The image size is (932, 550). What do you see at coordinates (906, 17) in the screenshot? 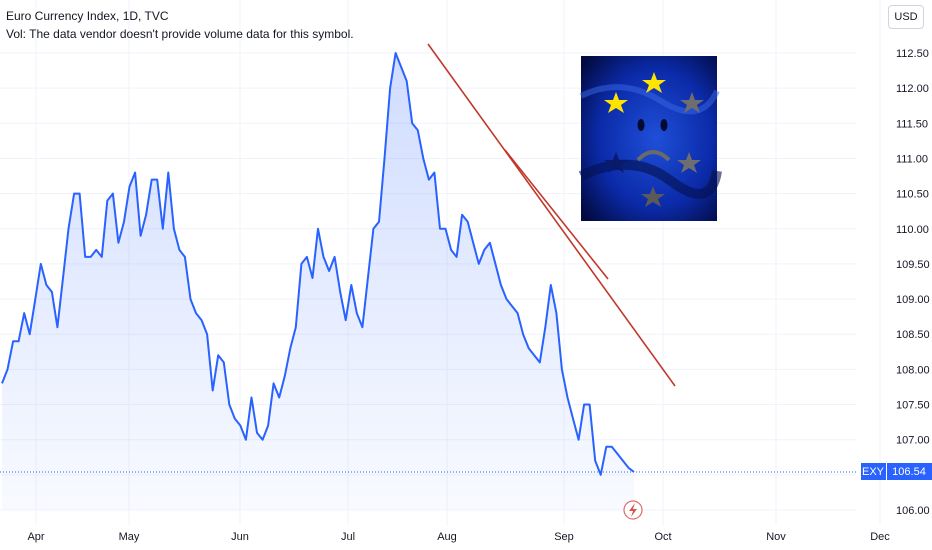
I see `currency-button: USD` at bounding box center [906, 17].